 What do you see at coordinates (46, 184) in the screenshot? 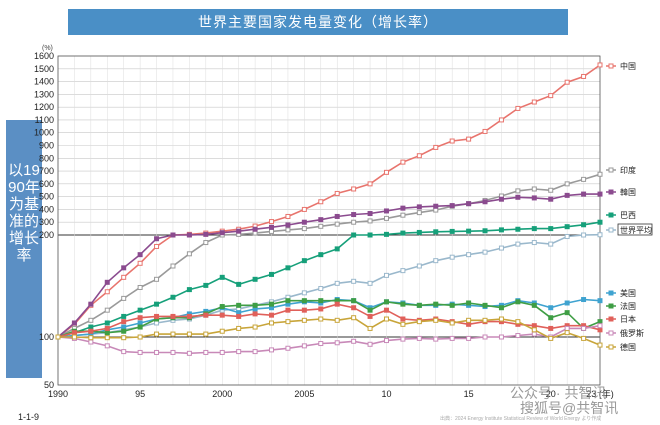
I see `y-tick-label: 600` at bounding box center [46, 184].